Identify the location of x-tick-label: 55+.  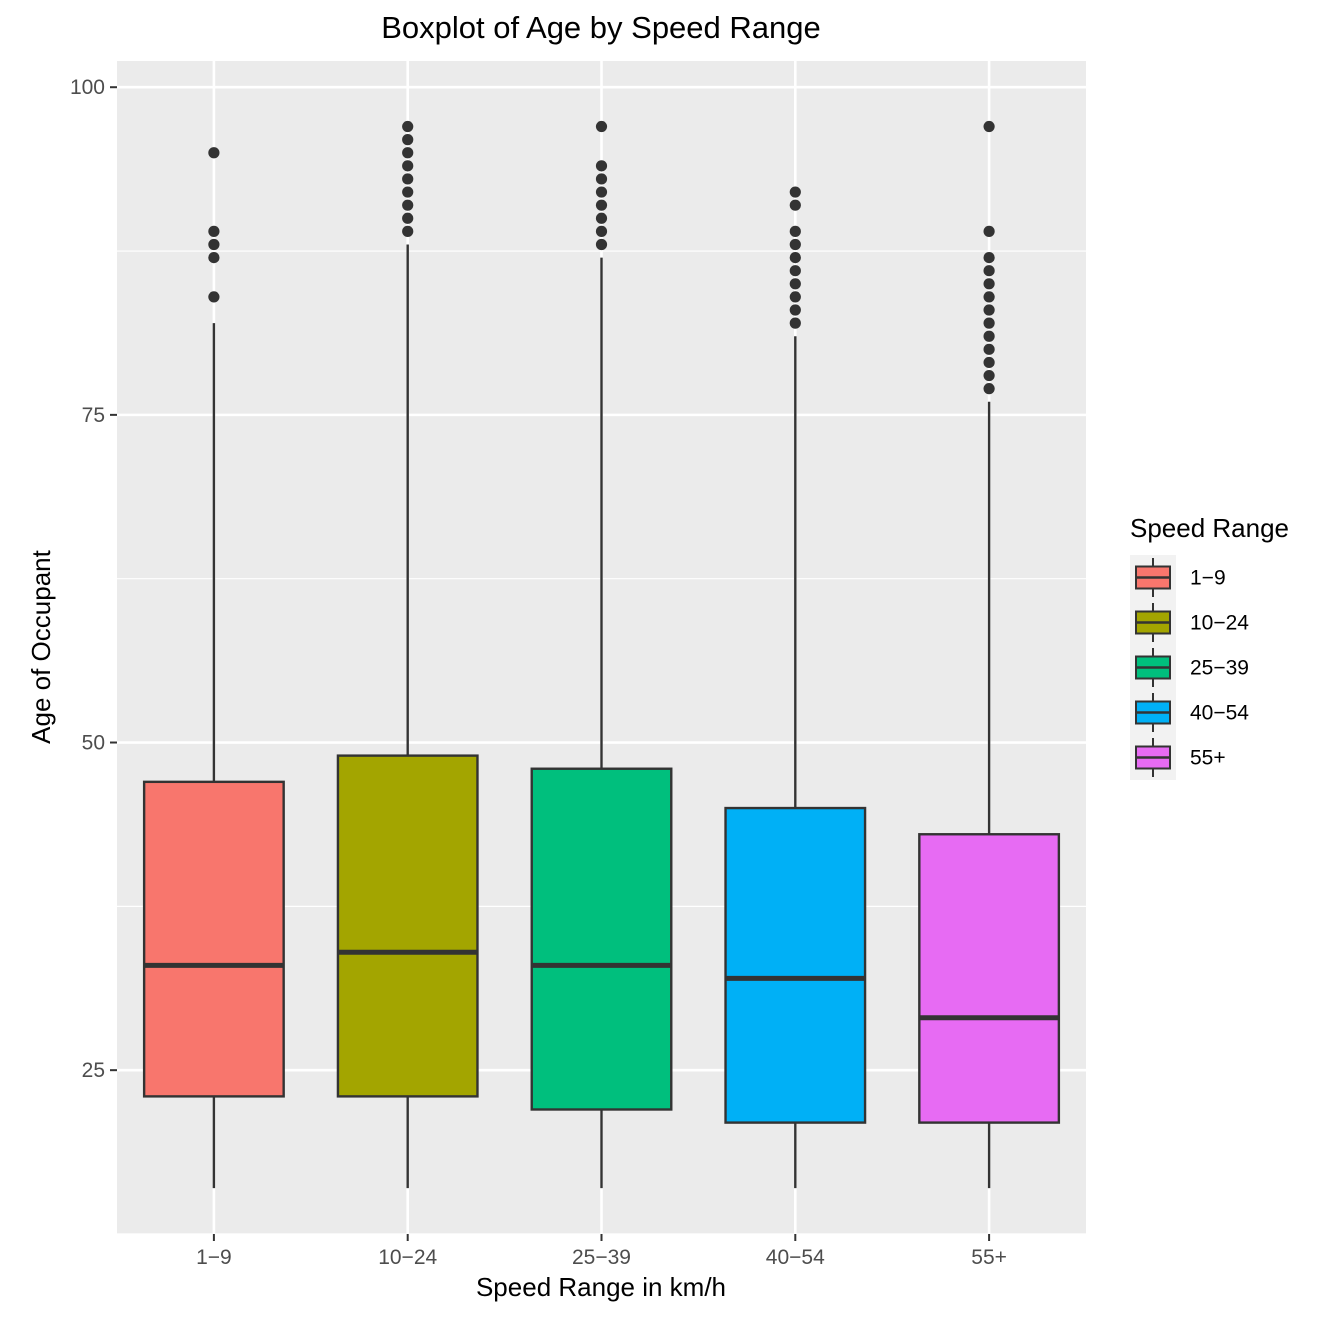
(989, 1257).